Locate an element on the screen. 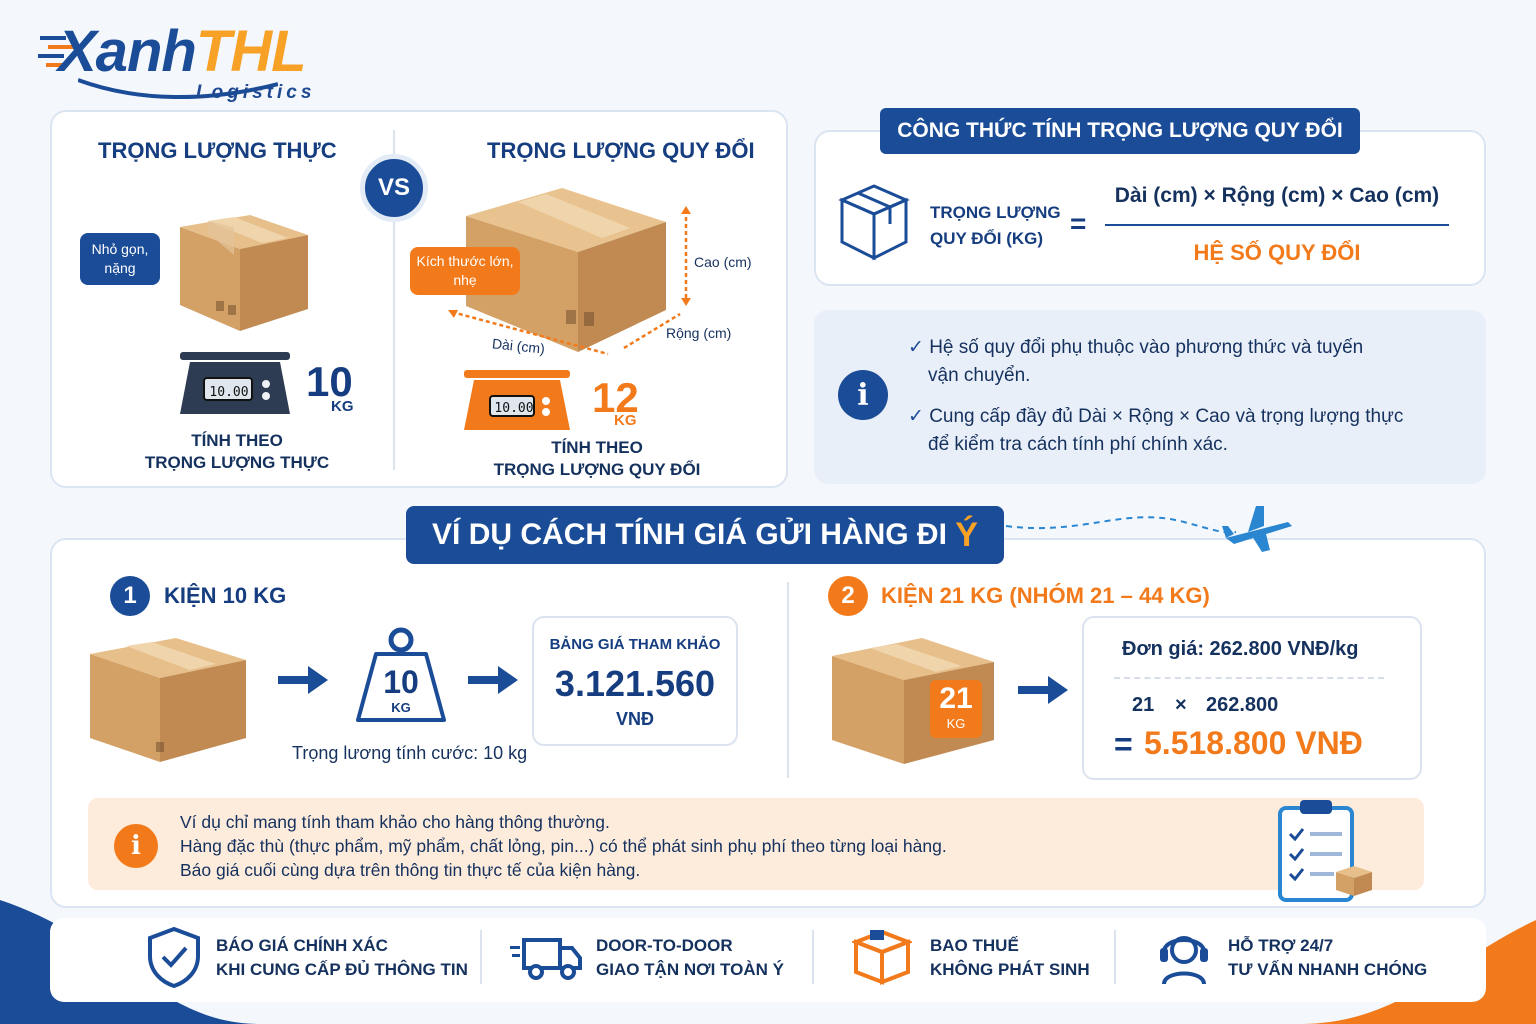 Image resolution: width=1536 pixels, height=1024 pixels. case1-price-value: 3.121.560 is located at coordinates (635, 683).